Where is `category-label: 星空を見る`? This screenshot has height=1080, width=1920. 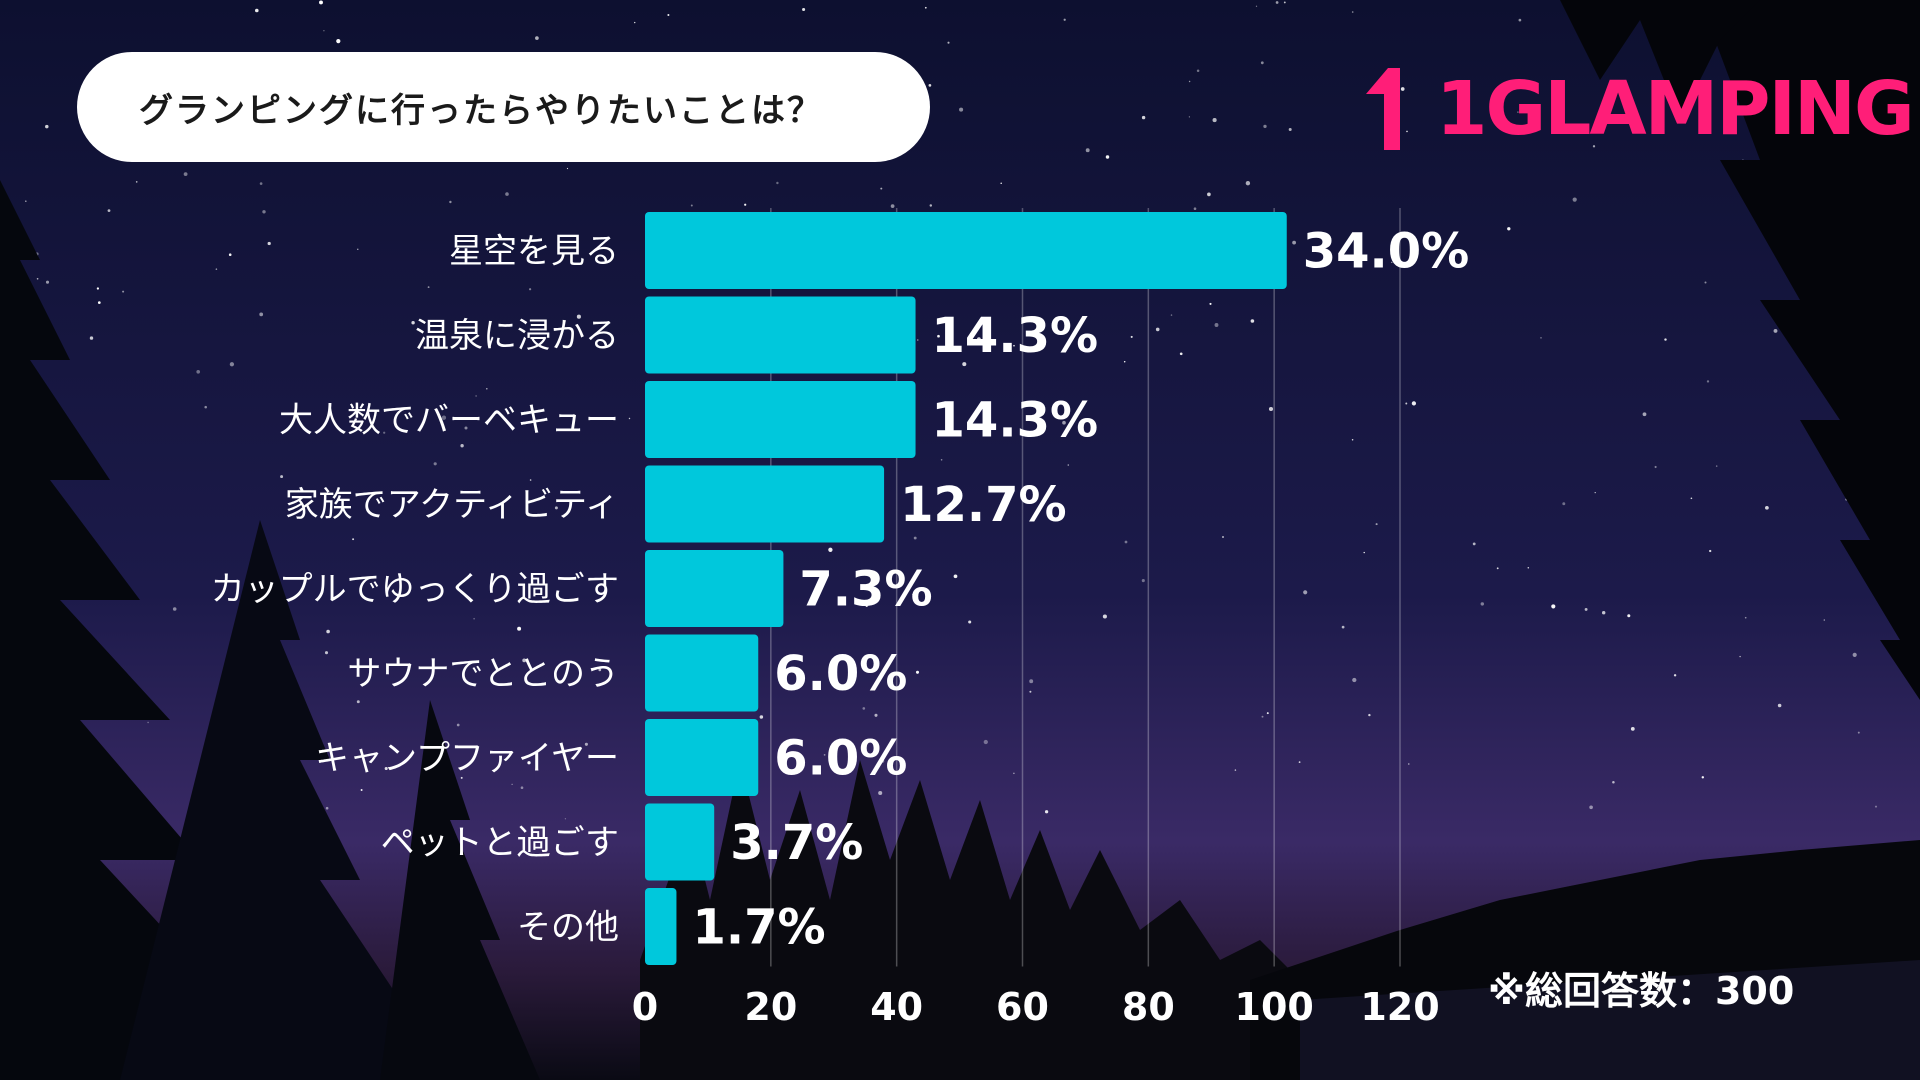
category-label: 星空を見る is located at coordinates (534, 252).